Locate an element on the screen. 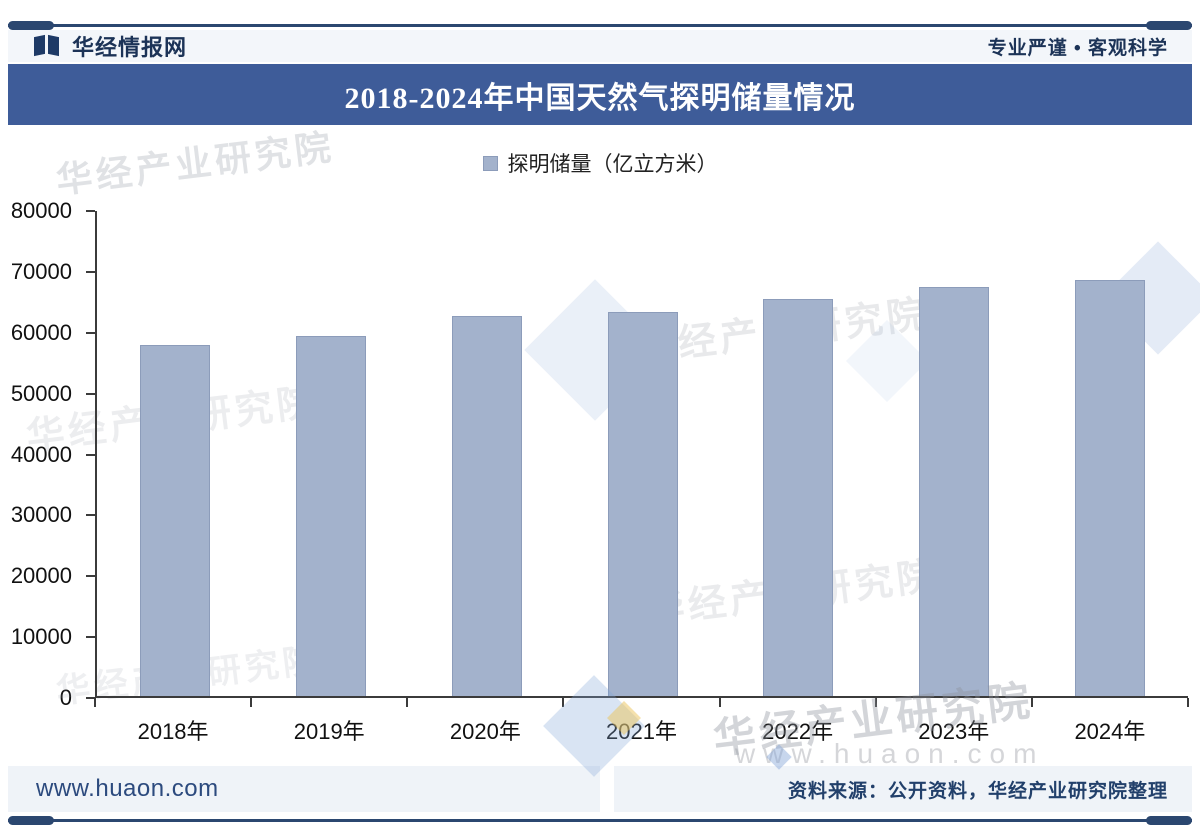 The image size is (1200, 836). huajing-logo-icon is located at coordinates (47, 46).